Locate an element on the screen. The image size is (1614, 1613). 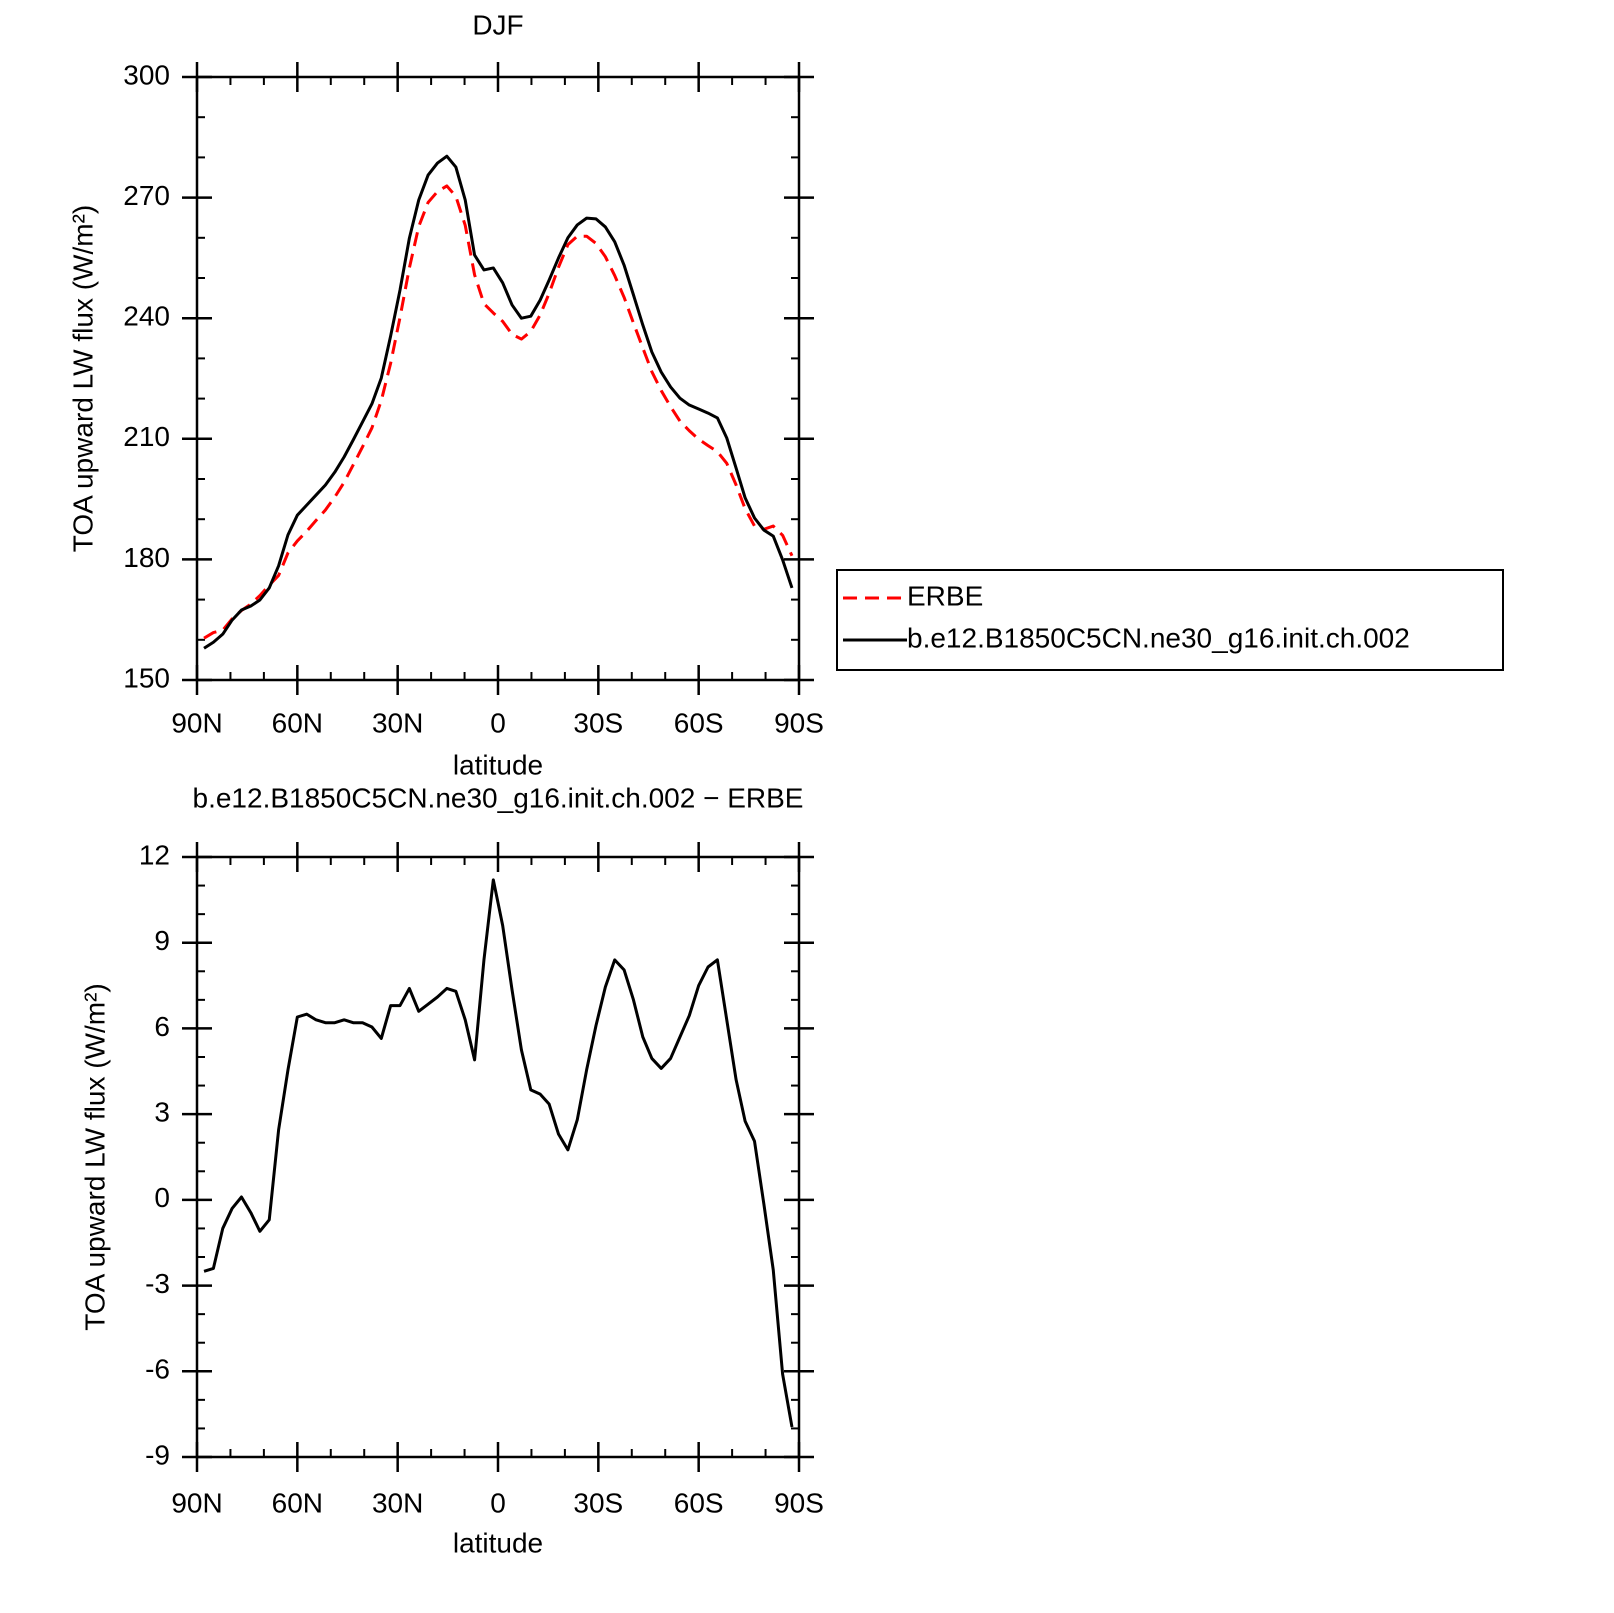
chart-title: DJF is located at coordinates (497, 24).